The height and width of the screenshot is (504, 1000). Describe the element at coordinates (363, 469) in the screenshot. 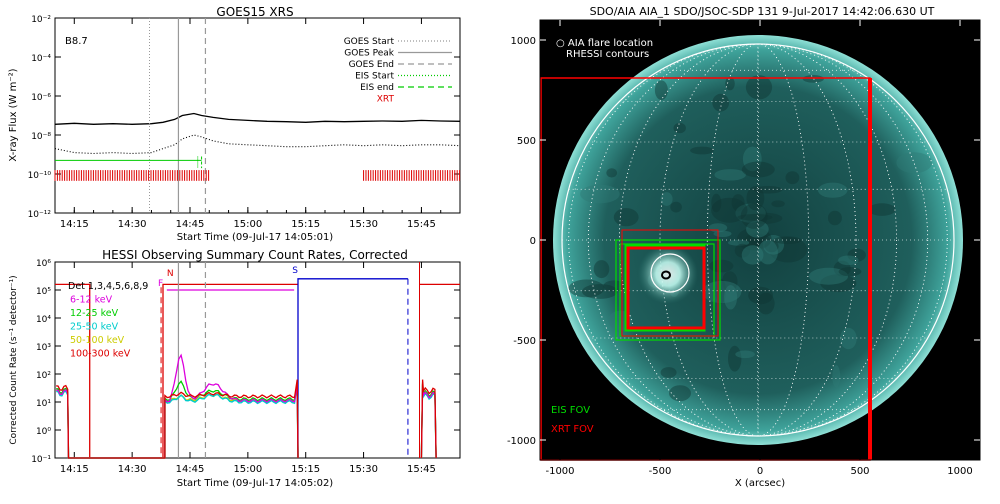

I see `hessi-x-tick-label: 15:30` at that location.